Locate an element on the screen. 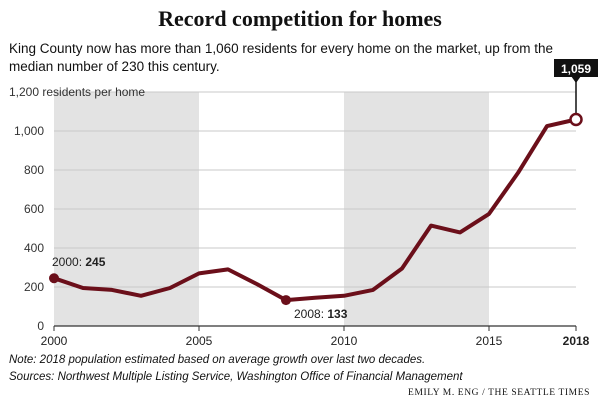  y-tick-label: 600 is located at coordinates (34, 209).